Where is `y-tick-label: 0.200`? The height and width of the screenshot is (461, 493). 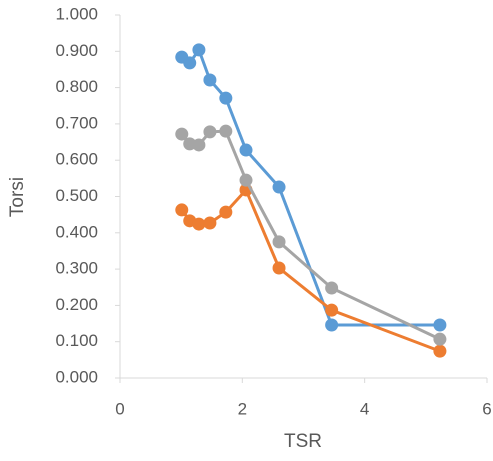
y-tick-label: 0.200 is located at coordinates (76, 304).